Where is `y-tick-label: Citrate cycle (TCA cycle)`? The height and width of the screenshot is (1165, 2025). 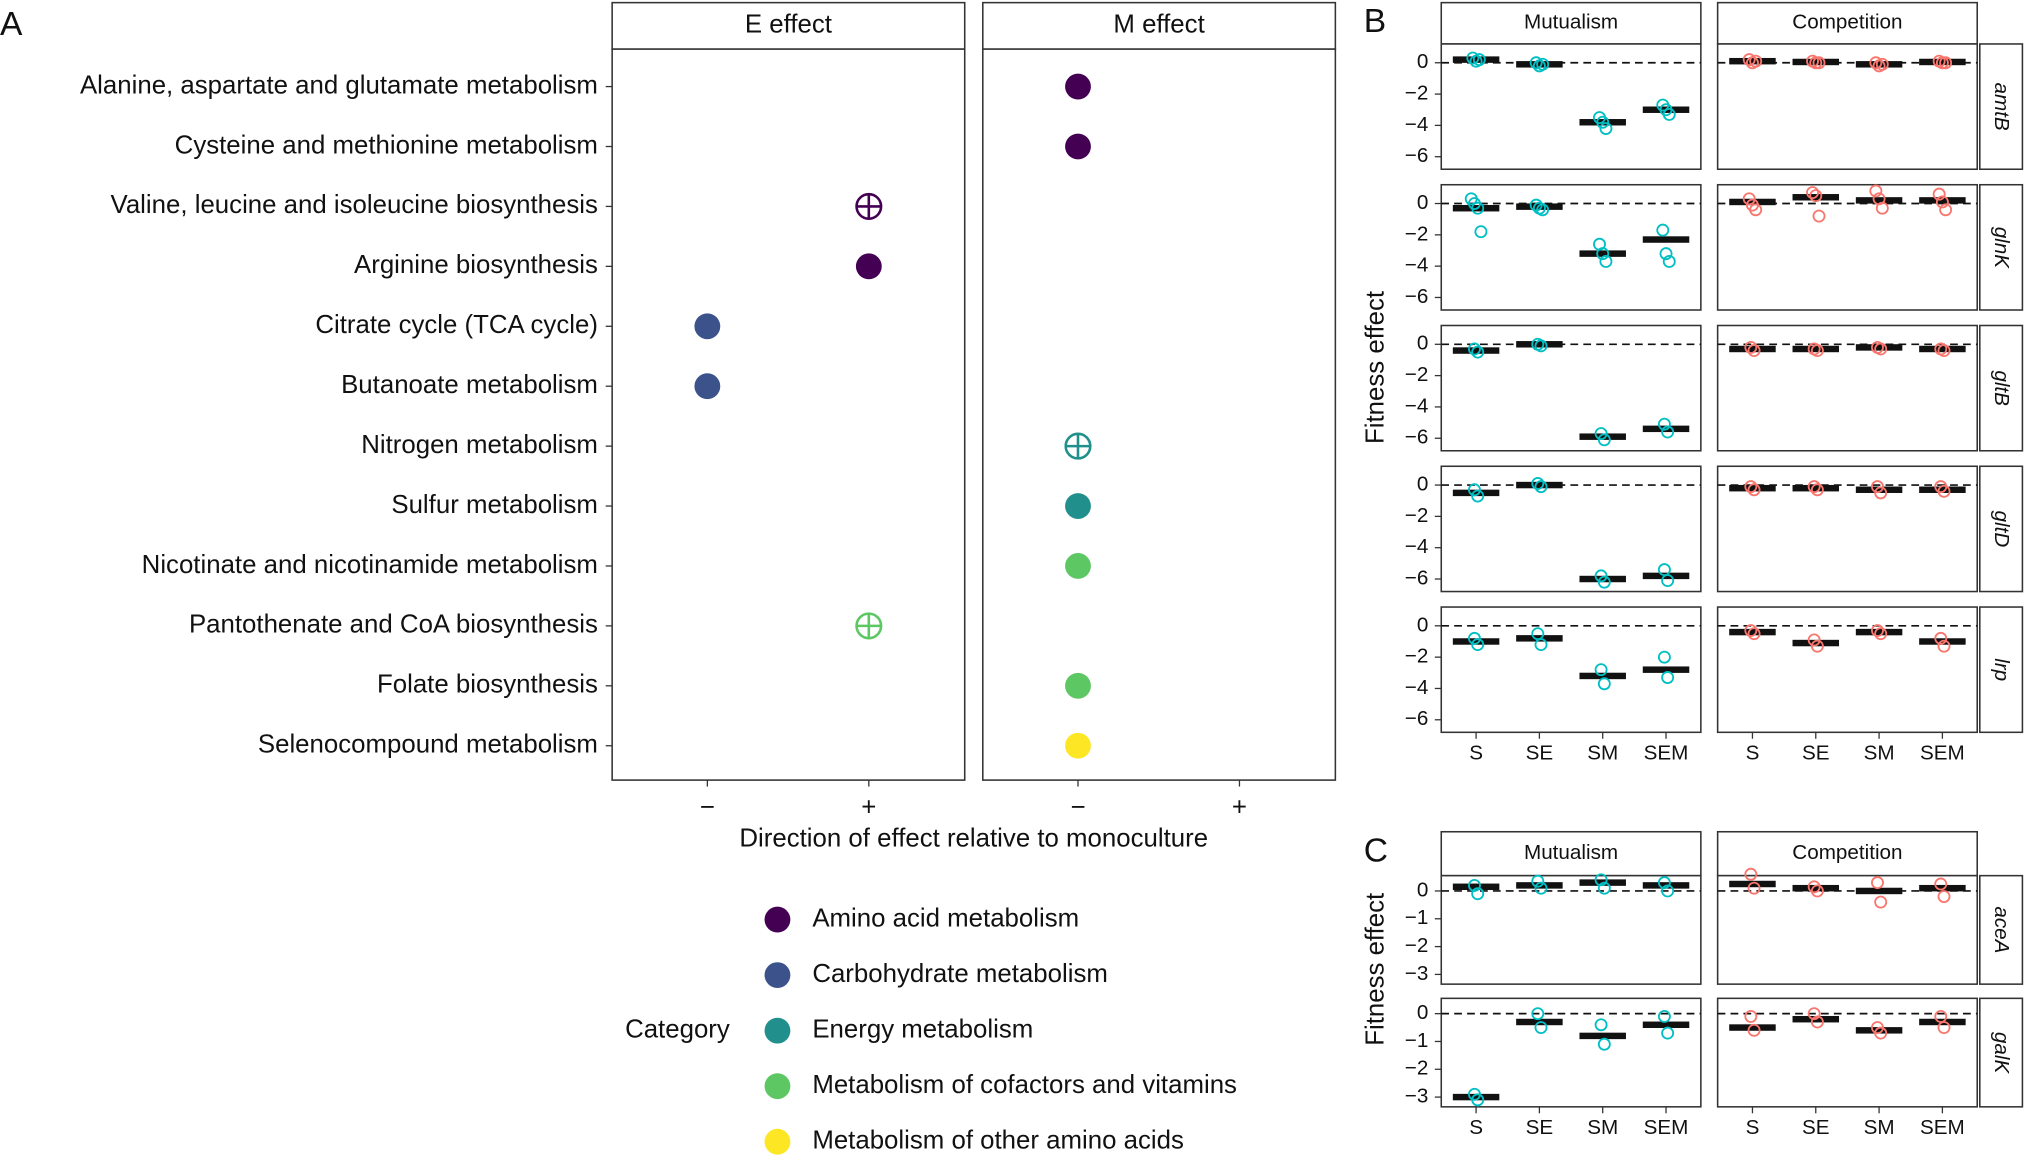 y-tick-label: Citrate cycle (TCA cycle) is located at coordinates (456, 325).